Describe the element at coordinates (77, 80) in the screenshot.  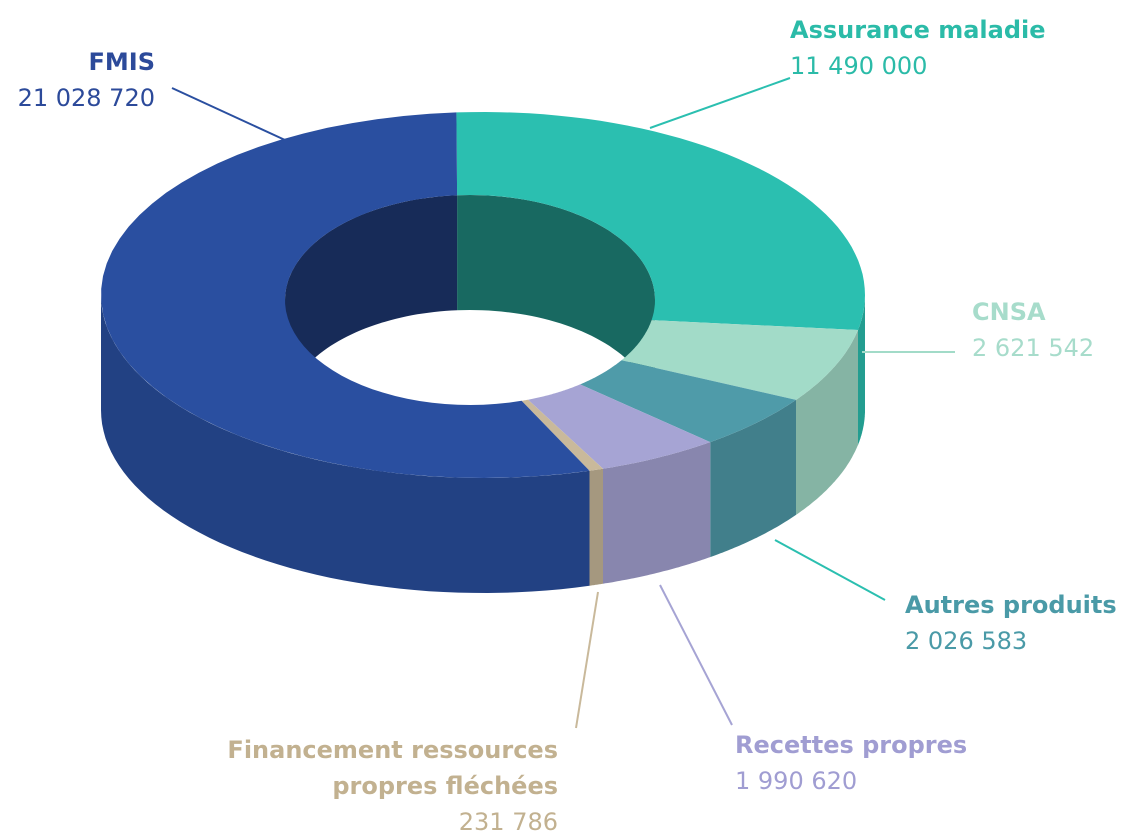
I see `label: FMIS 21 028 720` at that location.